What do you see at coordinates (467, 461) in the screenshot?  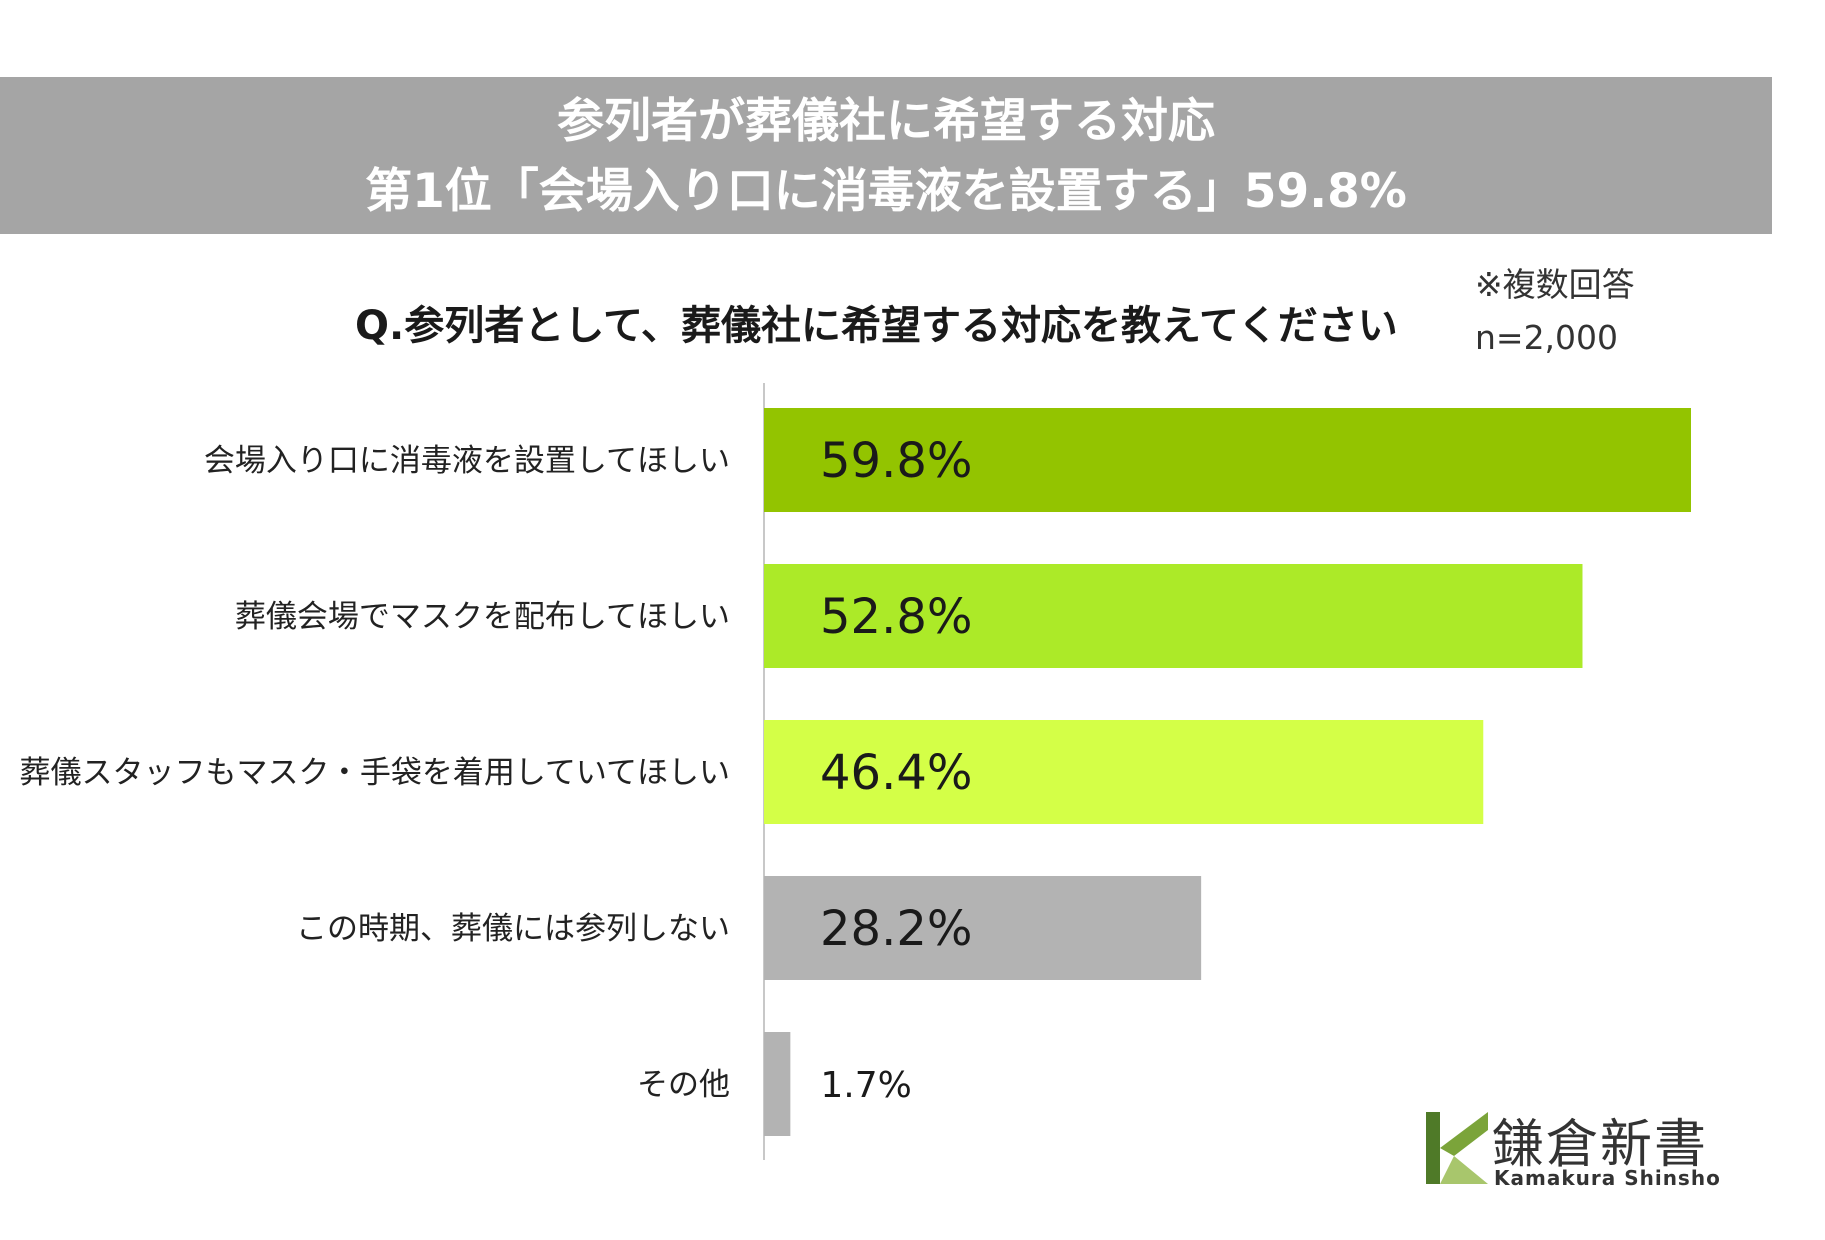 I see `category-label-1: 会場入り口に消毒液を設置してほしい` at bounding box center [467, 461].